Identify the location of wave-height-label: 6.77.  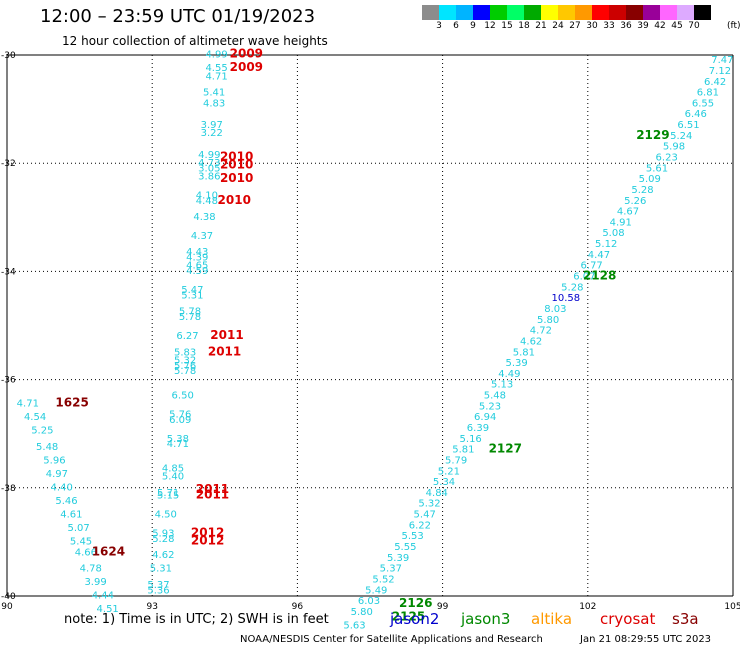
(592, 266).